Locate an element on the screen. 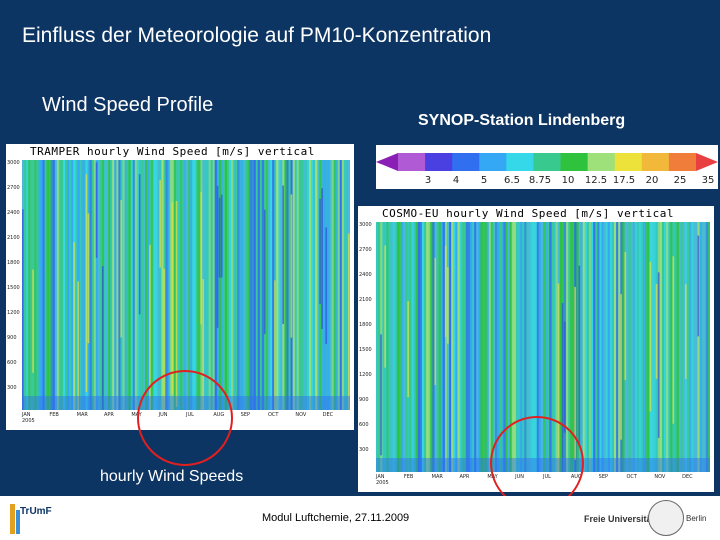  footer-bar is located at coordinates (360, 518).